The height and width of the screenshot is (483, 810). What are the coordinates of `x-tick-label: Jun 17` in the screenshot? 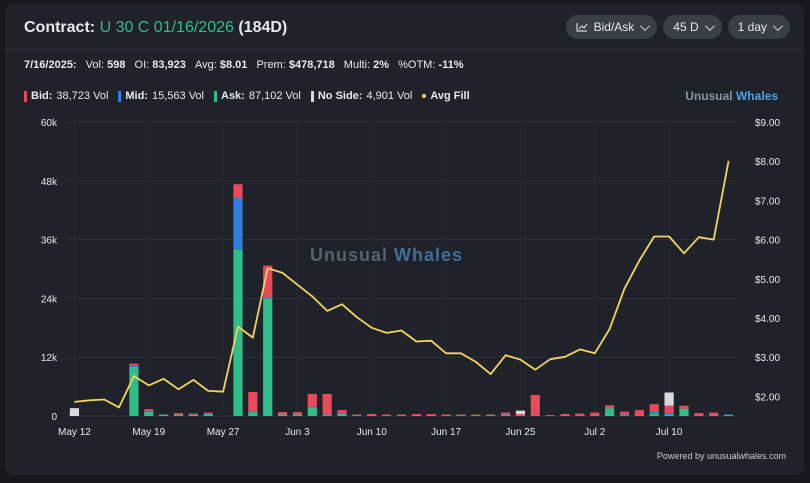 It's located at (446, 432).